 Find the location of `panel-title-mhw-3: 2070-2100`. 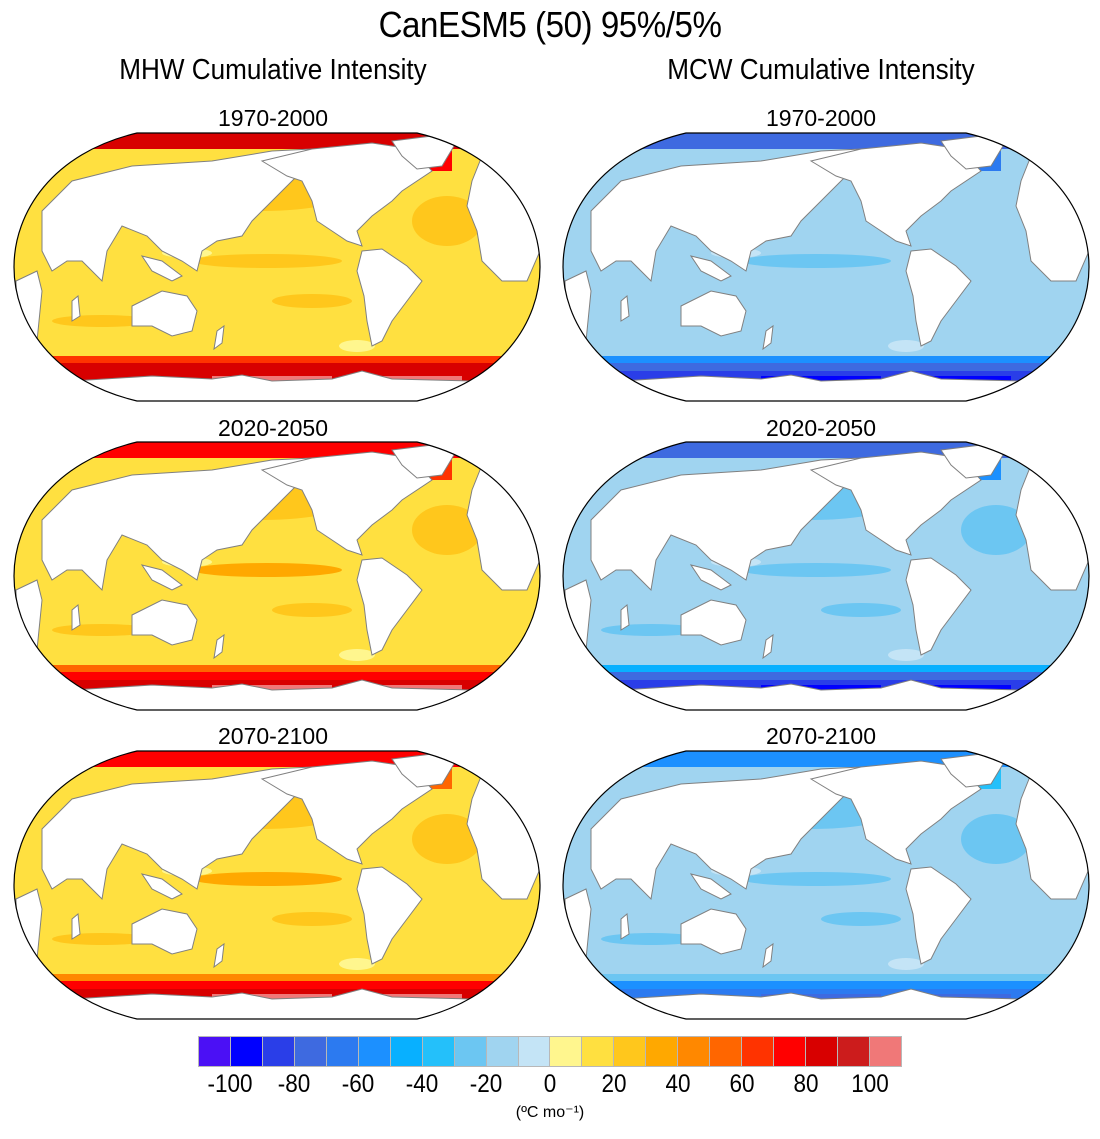

panel-title-mhw-3: 2070-2100 is located at coordinates (273, 736).